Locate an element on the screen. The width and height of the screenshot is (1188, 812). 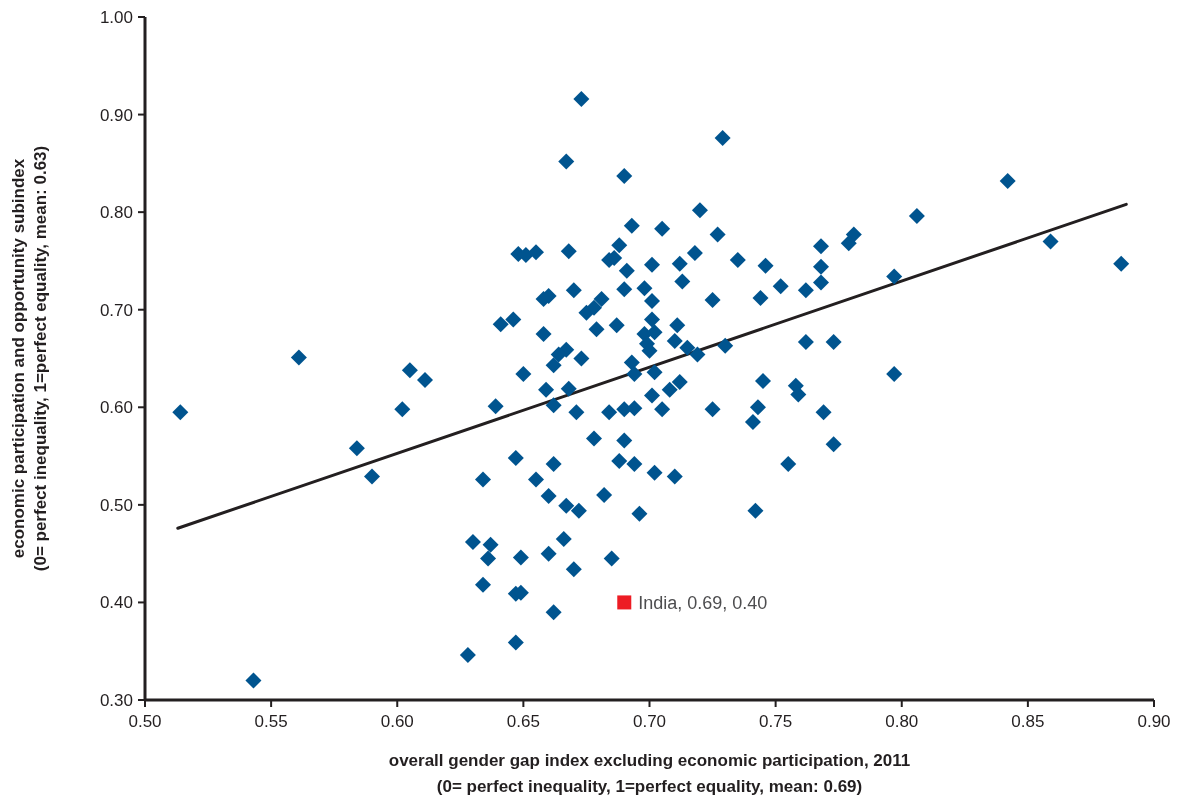
x-tick-label: 0.70 is located at coordinates (649, 721).